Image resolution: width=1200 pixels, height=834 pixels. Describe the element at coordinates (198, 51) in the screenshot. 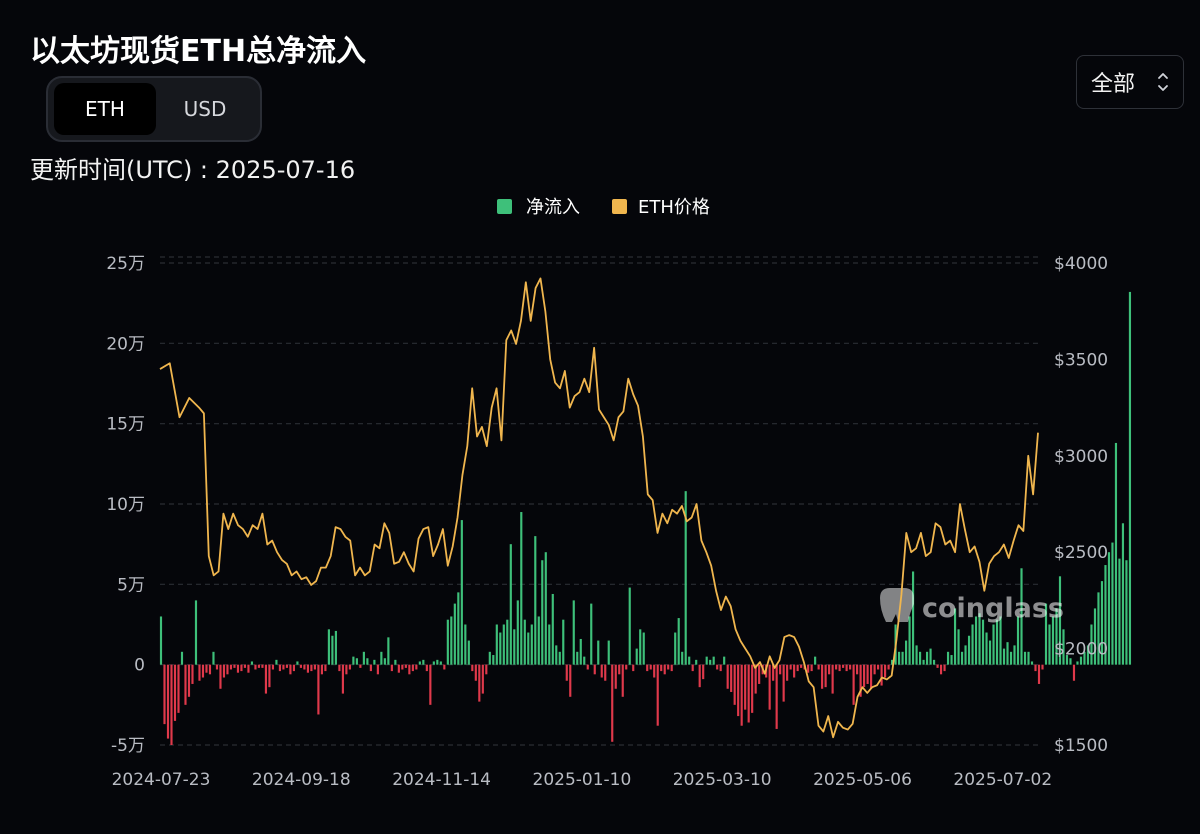

I see `page-title: 以太坊现货ETH总净流入` at that location.